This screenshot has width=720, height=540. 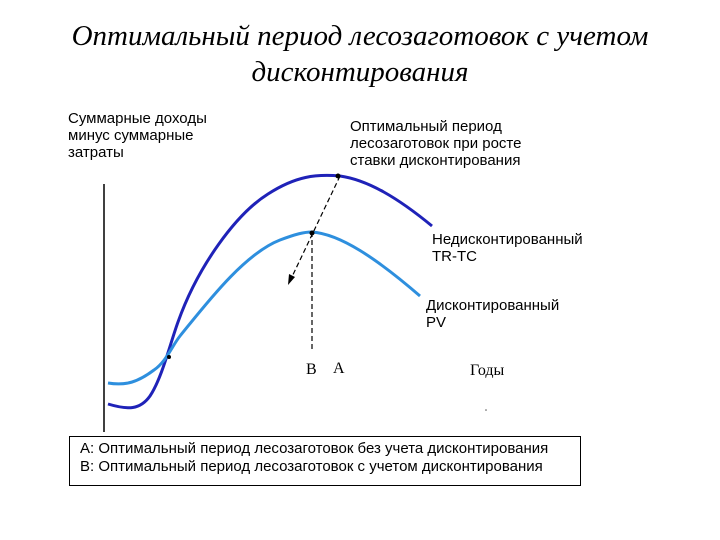 What do you see at coordinates (312, 233) in the screenshot?
I see `optimum-point-b` at bounding box center [312, 233].